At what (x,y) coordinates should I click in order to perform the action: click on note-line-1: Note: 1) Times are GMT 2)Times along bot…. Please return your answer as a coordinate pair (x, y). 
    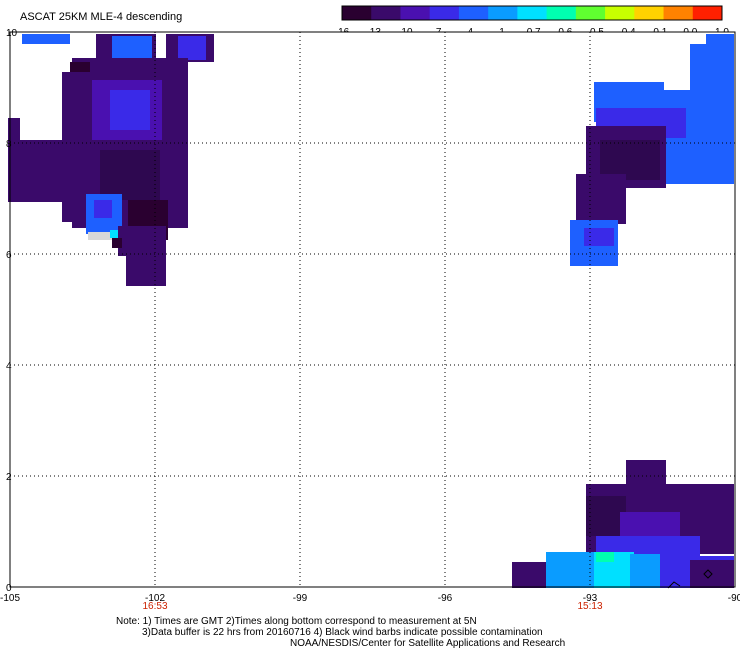
    Looking at the image, I should click on (296, 621).